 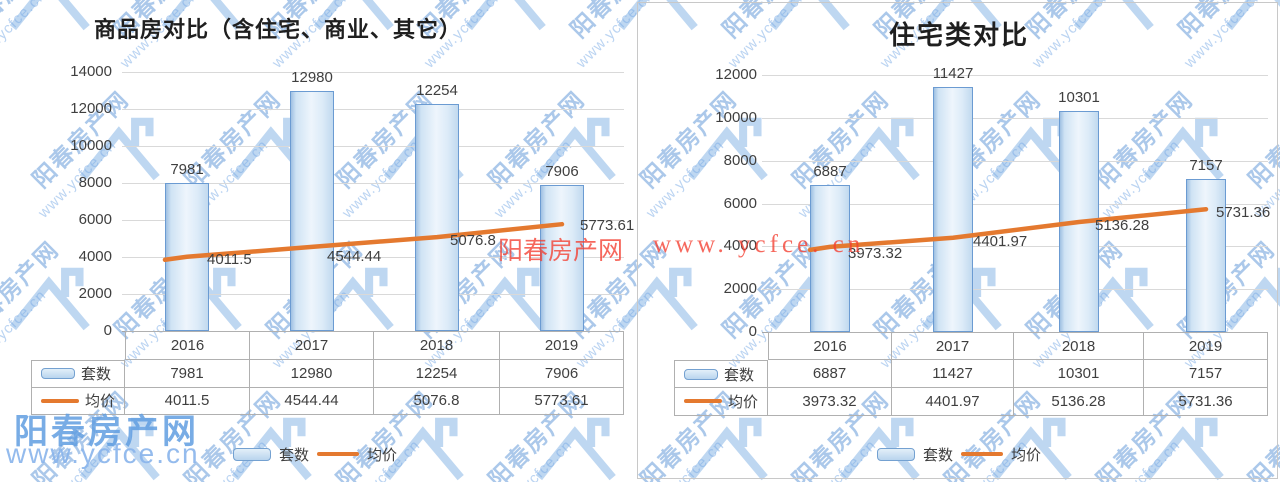 I want to click on red-watermark-brand: 阳春房产网, so click(x=561, y=251).